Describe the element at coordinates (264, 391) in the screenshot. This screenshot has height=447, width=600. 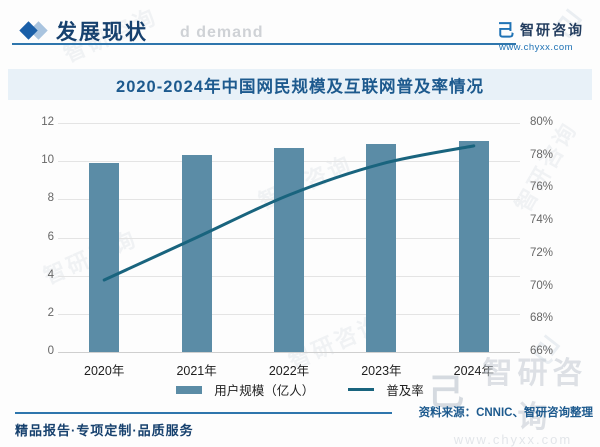
I see `legend-bar-label: 用户规模（亿人）` at that location.